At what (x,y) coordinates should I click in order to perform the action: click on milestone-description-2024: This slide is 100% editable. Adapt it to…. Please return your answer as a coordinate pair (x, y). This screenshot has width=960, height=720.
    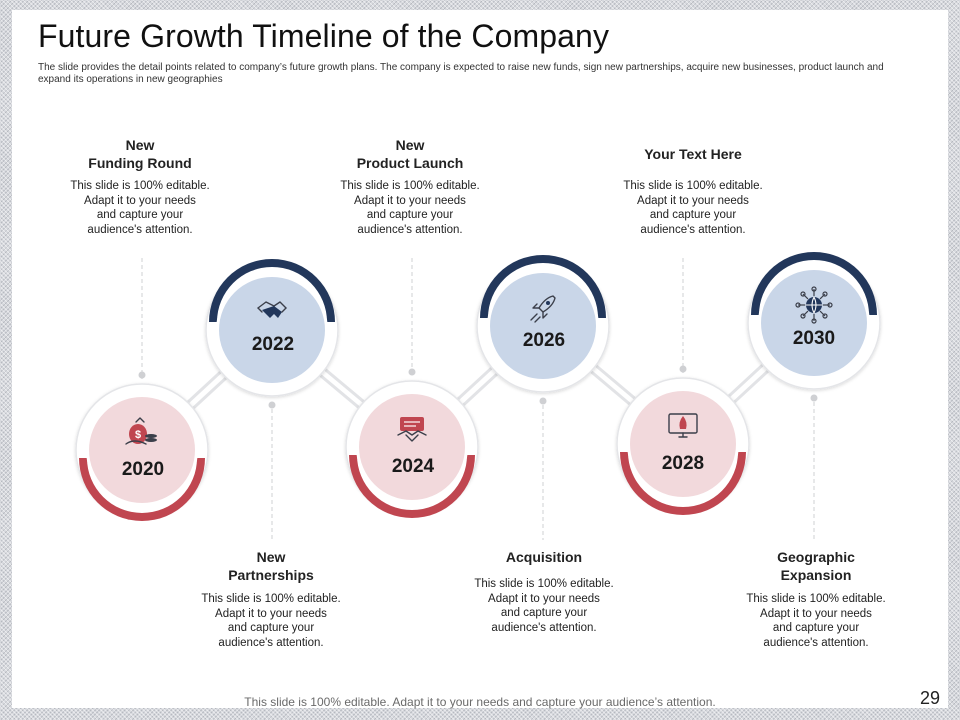
    Looking at the image, I should click on (410, 208).